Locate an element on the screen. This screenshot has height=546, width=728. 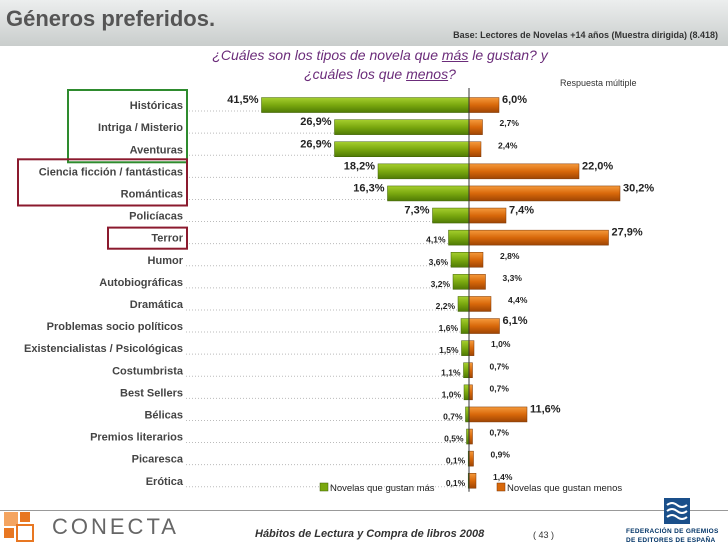
value-label-less: 1,4% is located at coordinates (503, 477).